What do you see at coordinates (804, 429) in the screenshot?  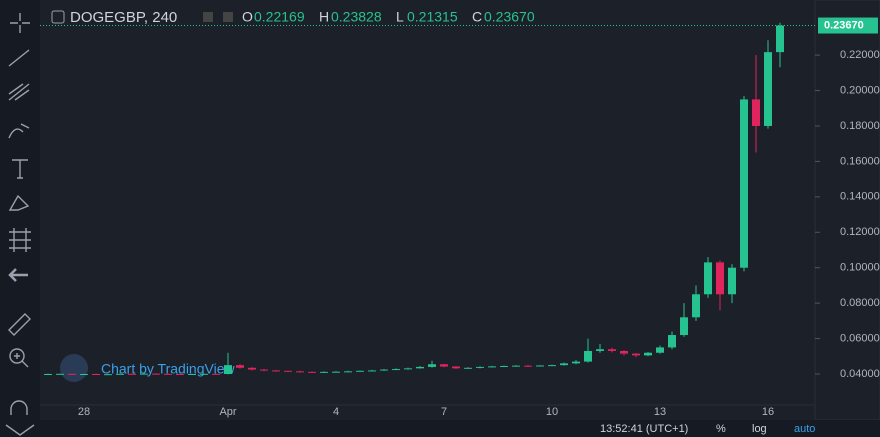 I see `auto-button: auto` at bounding box center [804, 429].